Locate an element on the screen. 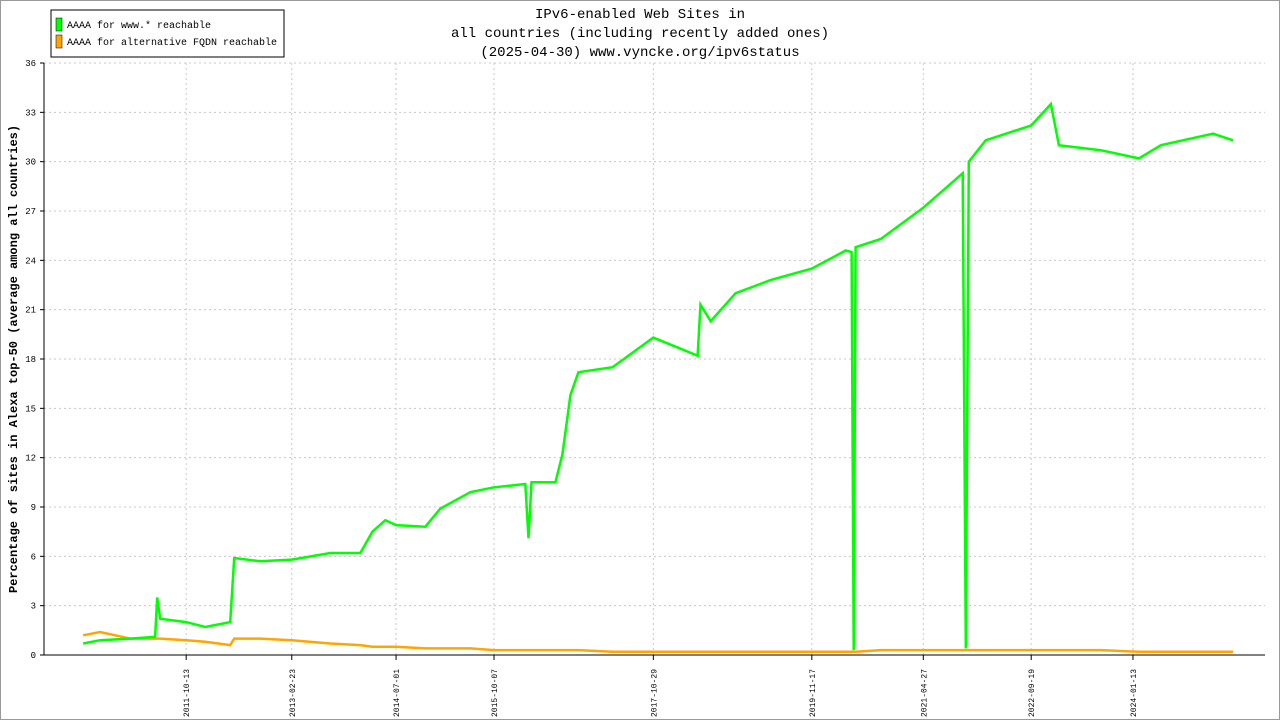 The height and width of the screenshot is (720, 1280). y-tick-label: 3 is located at coordinates (33, 607).